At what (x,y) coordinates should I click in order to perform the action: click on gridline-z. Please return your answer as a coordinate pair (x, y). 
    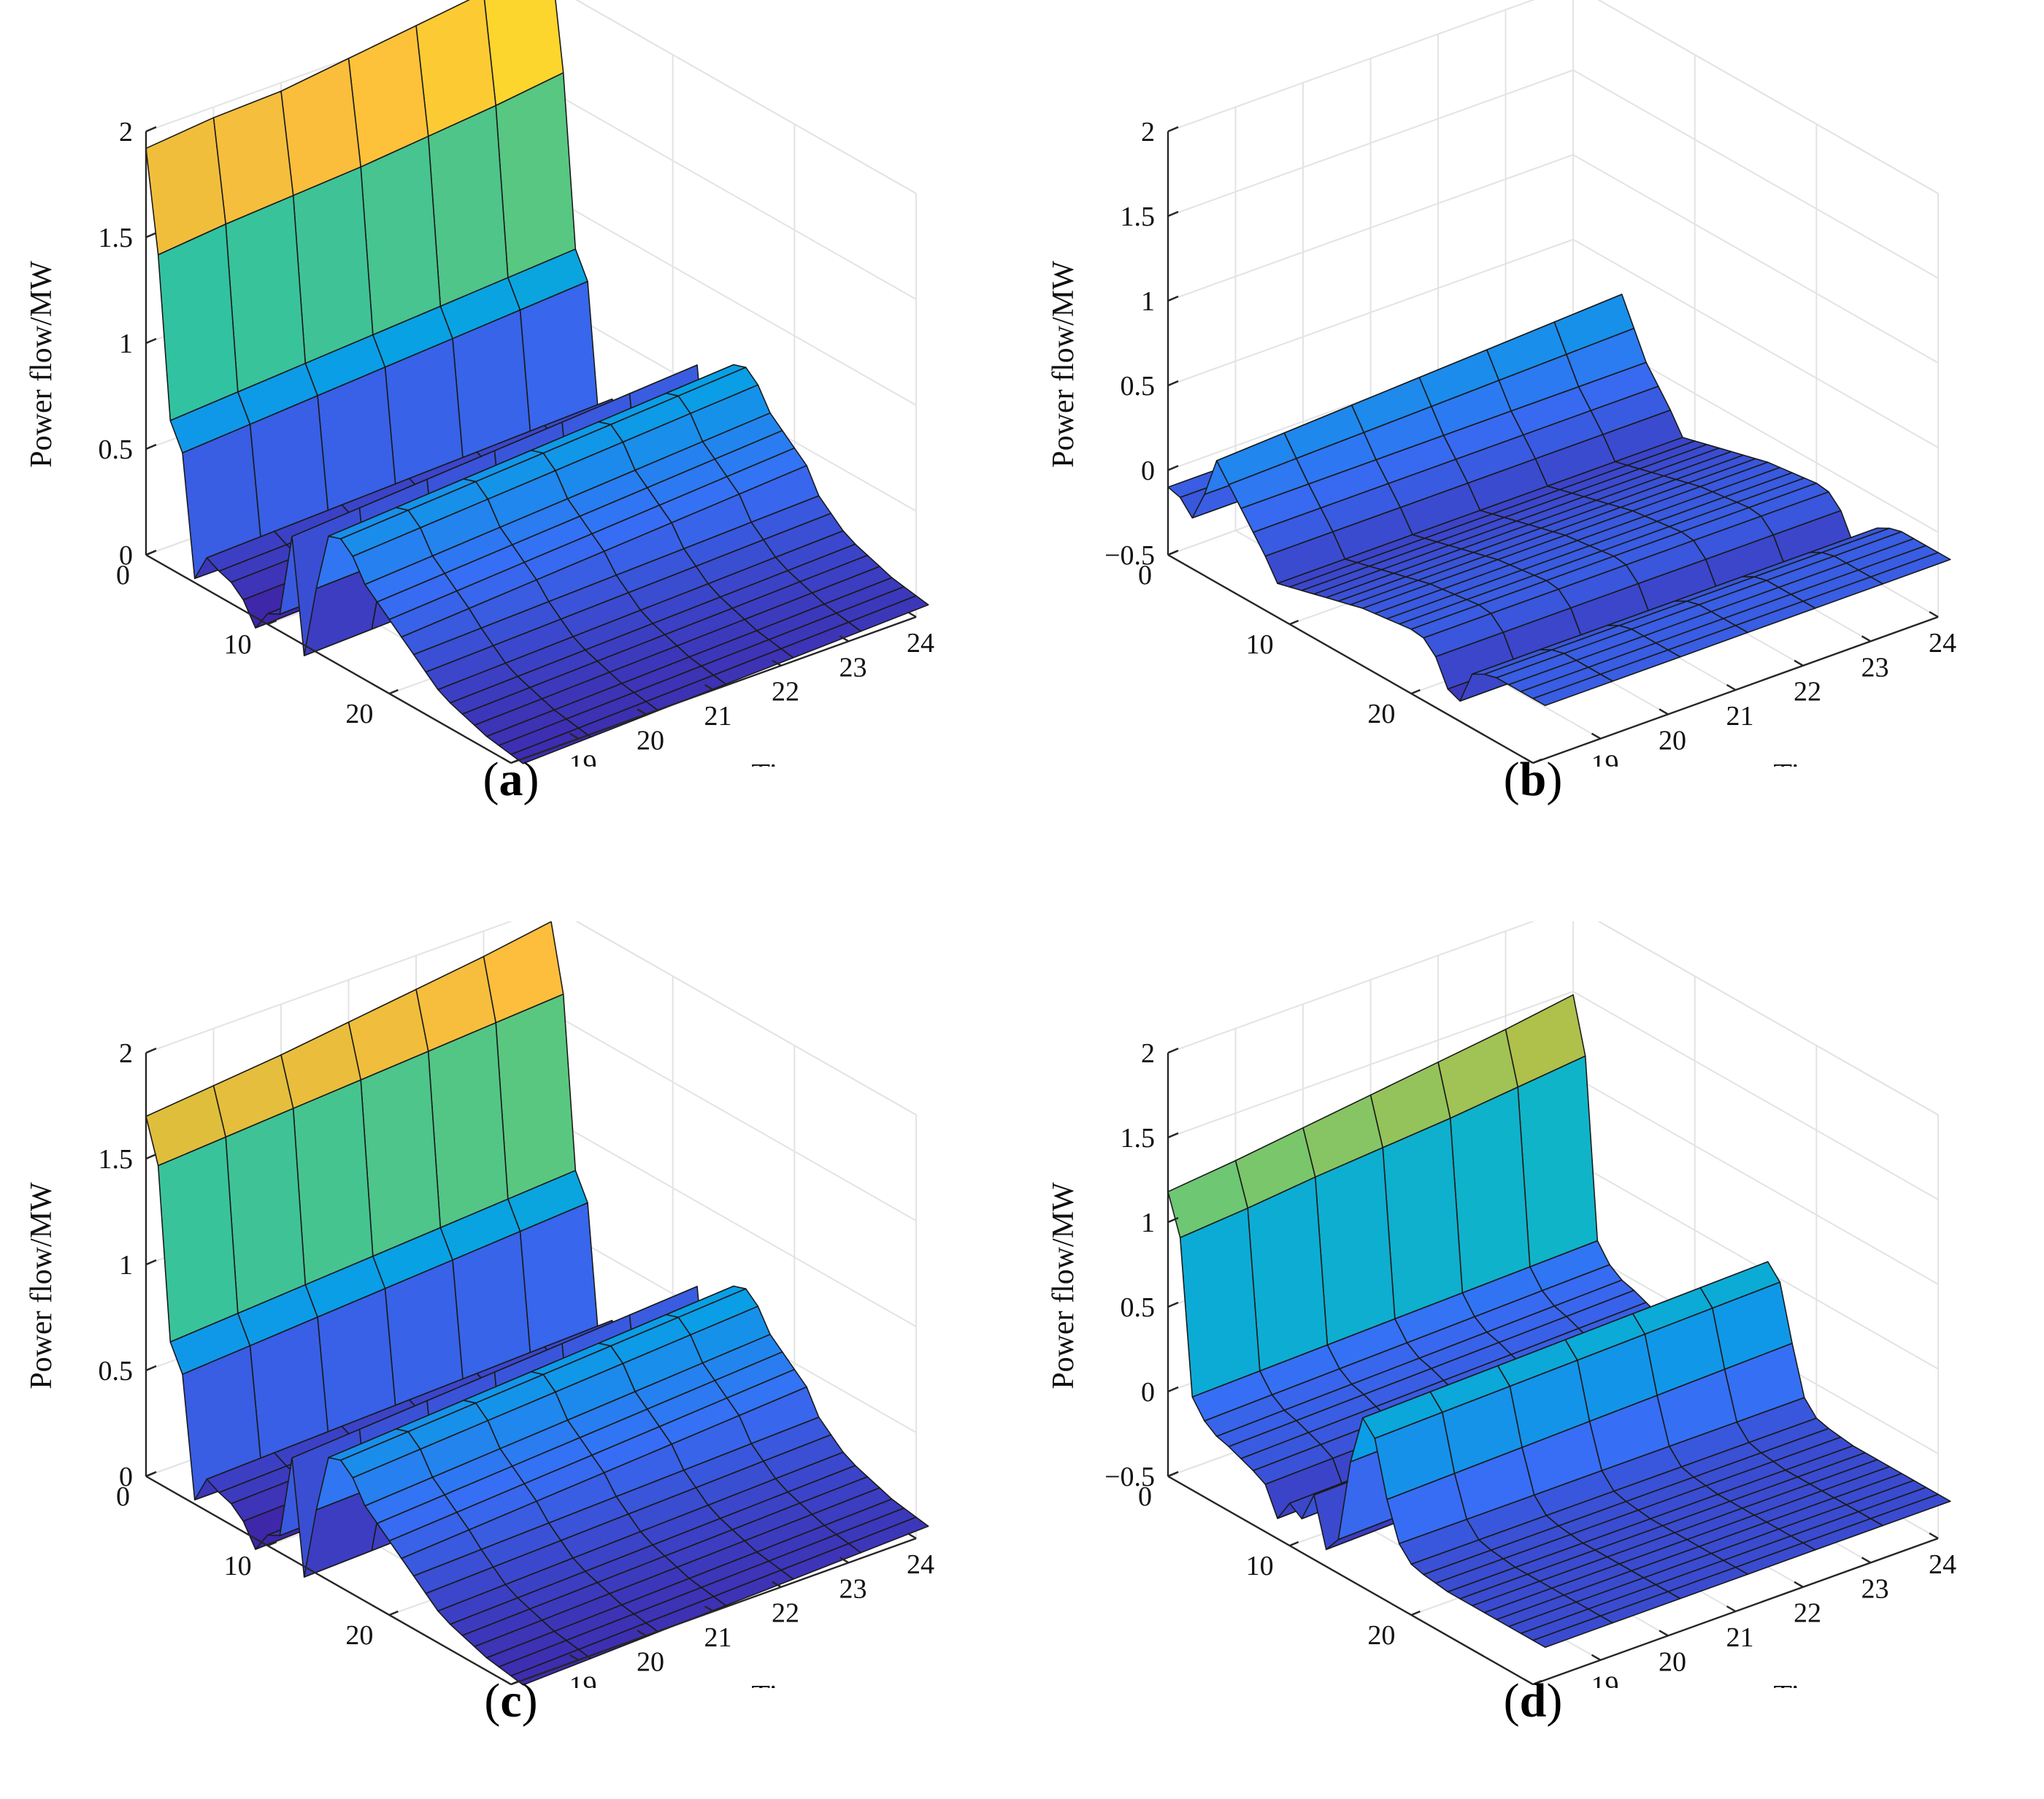
    Looking at the image, I should click on (1553, 97).